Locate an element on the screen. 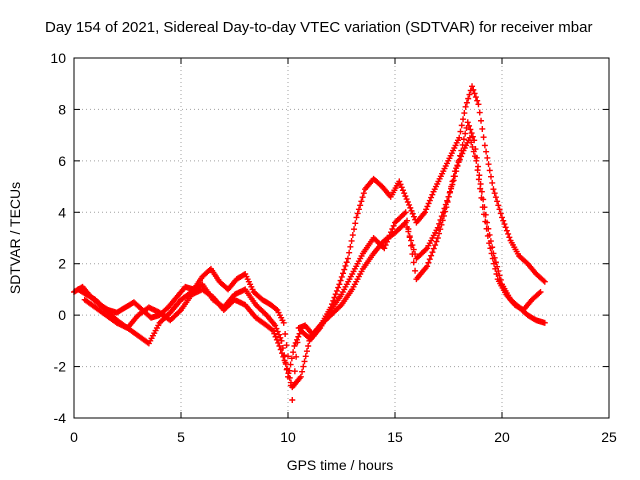 The height and width of the screenshot is (480, 640). y-tick-label: 6 is located at coordinates (62, 161).